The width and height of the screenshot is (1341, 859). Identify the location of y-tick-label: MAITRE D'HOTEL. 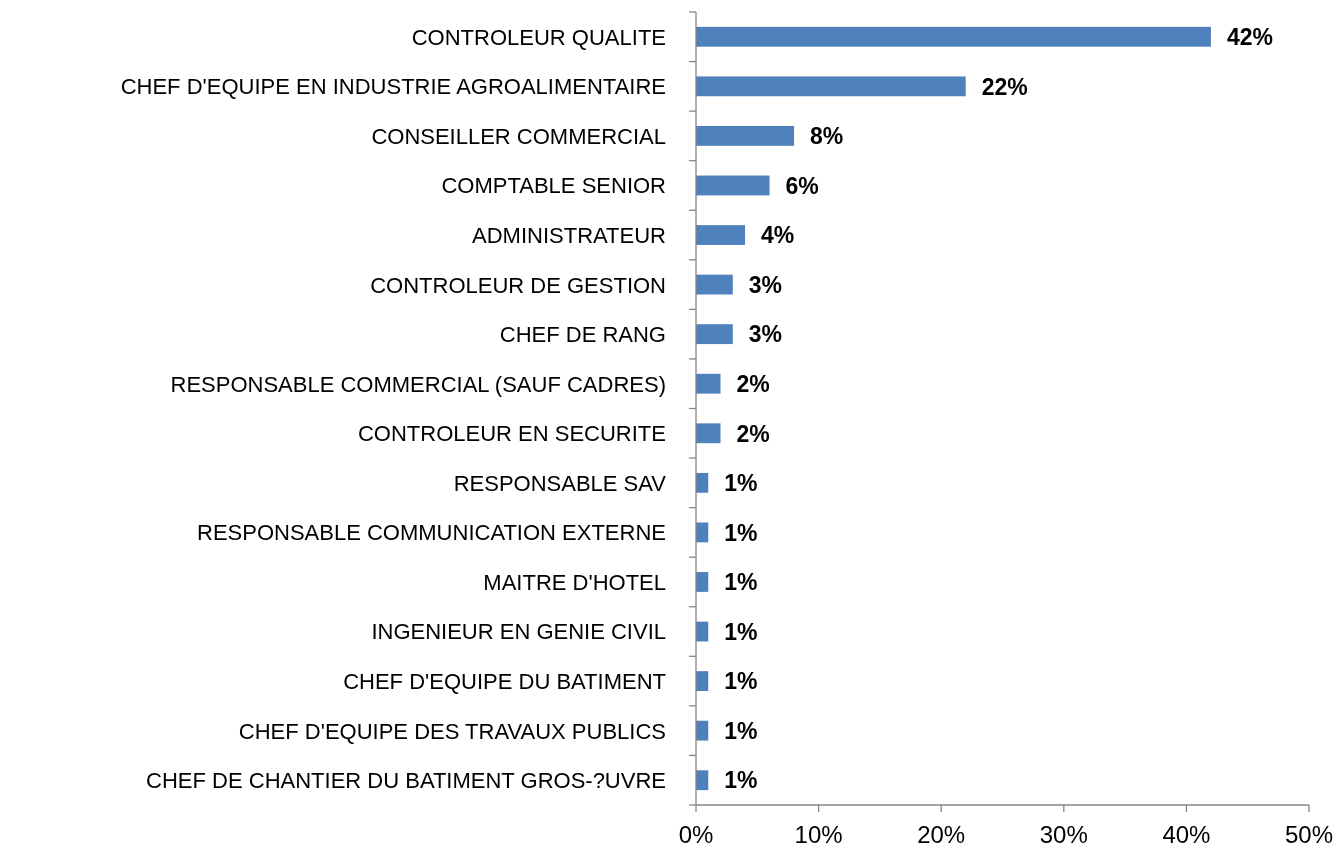
(574, 582).